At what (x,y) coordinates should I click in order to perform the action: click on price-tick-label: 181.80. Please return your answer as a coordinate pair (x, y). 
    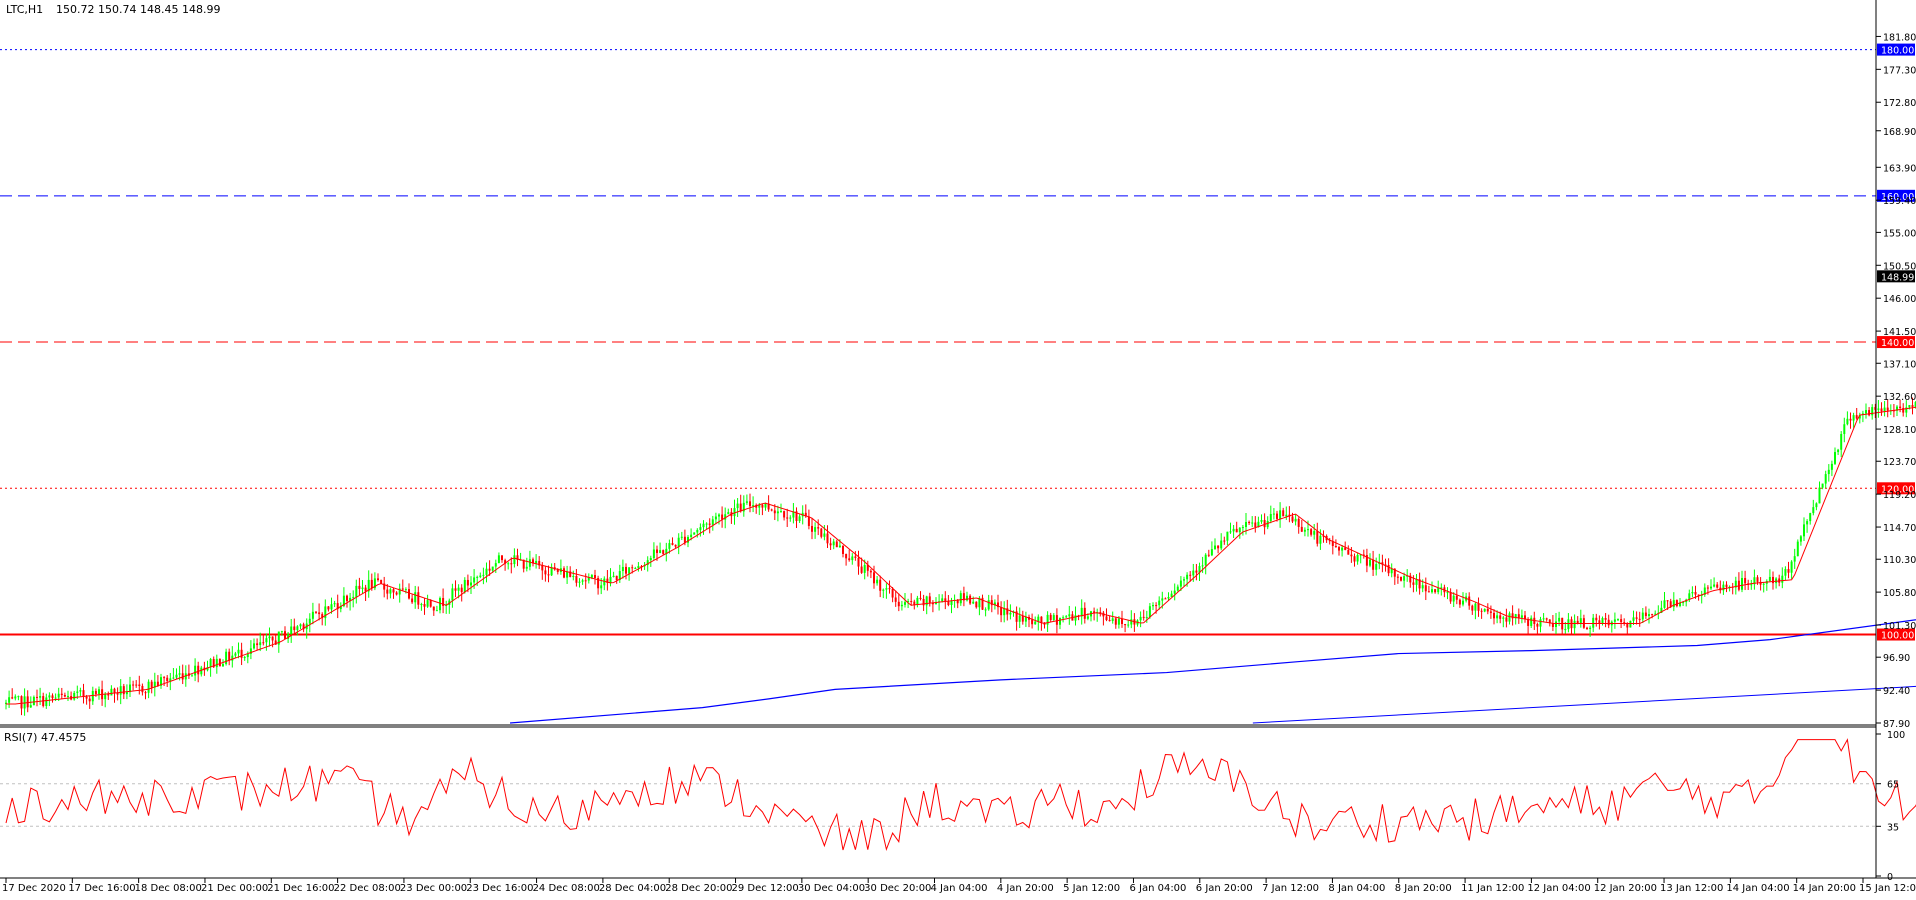
    Looking at the image, I should click on (1899, 37).